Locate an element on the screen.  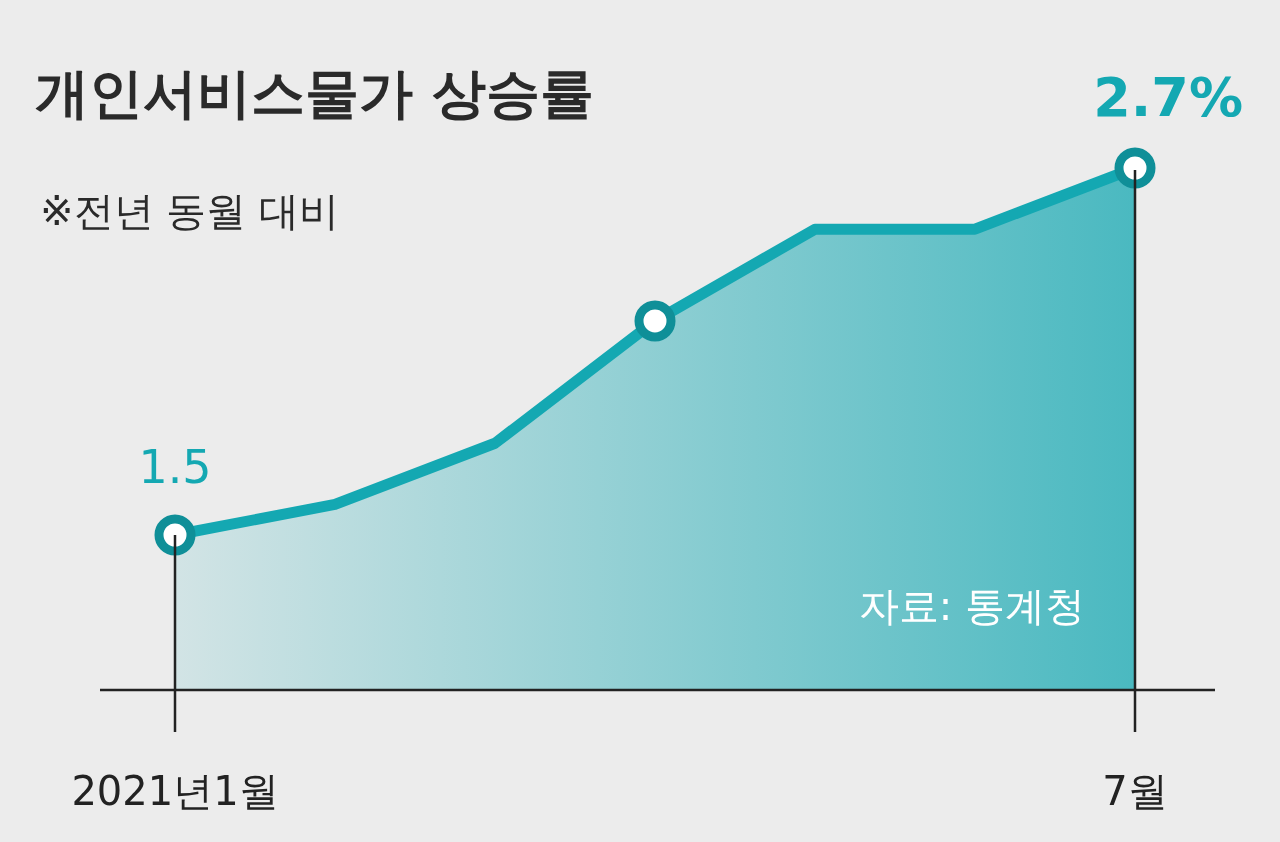
x-tick-label: 2021년1월 is located at coordinates (175, 791).